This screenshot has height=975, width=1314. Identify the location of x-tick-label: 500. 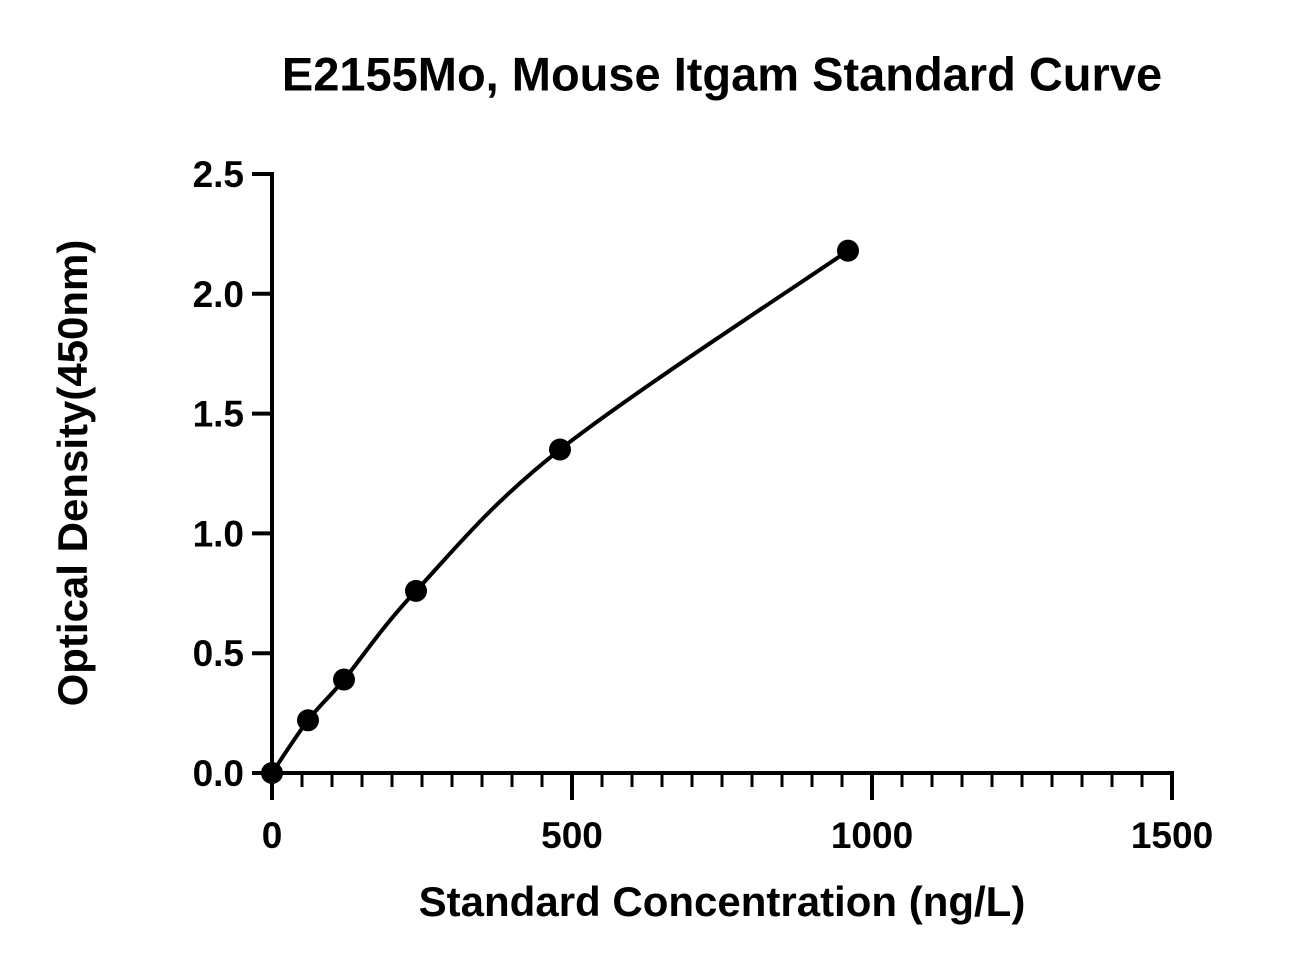
(572, 835).